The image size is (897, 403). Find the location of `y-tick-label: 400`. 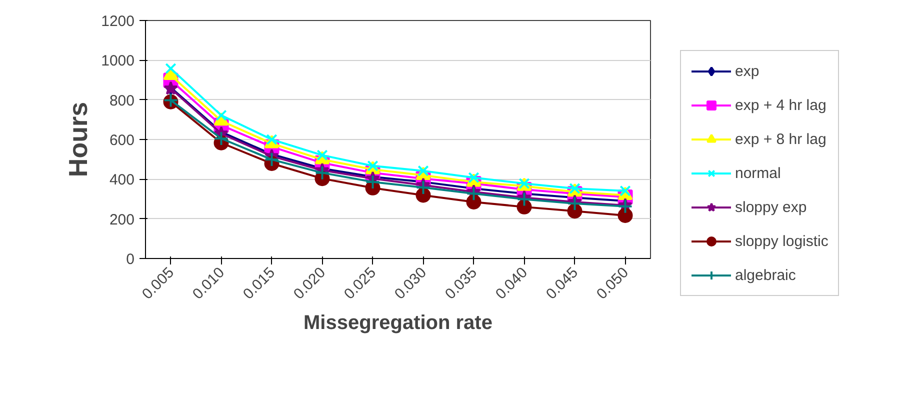

y-tick-label: 400 is located at coordinates (122, 180).